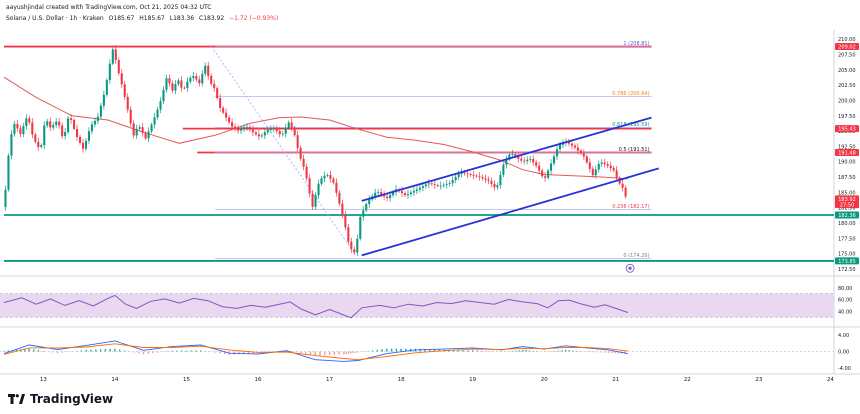  Describe the element at coordinates (845, 301) in the screenshot. I see `rsi-level-label: 60.00` at that location.